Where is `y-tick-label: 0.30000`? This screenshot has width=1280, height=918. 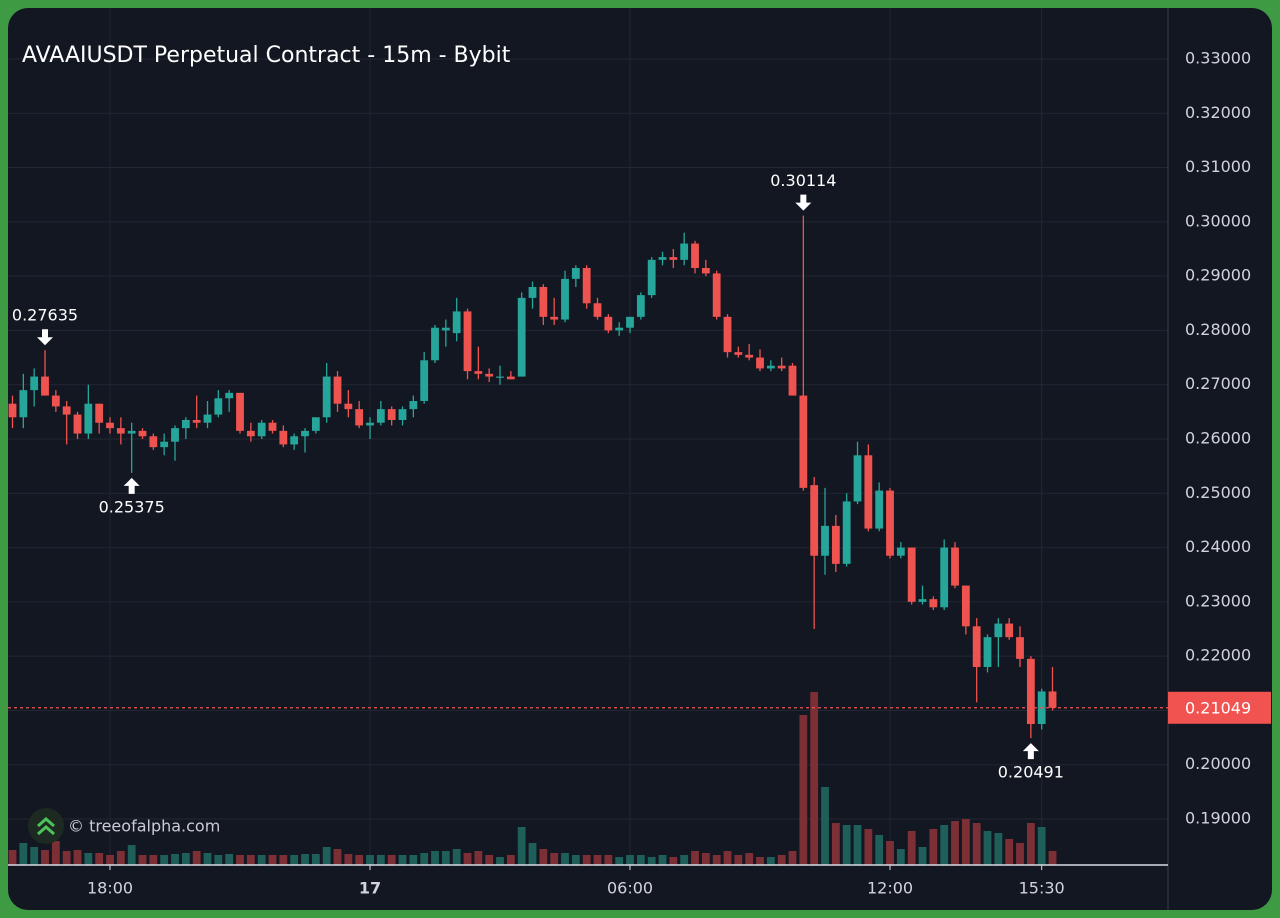
y-tick-label: 0.30000 is located at coordinates (1218, 220).